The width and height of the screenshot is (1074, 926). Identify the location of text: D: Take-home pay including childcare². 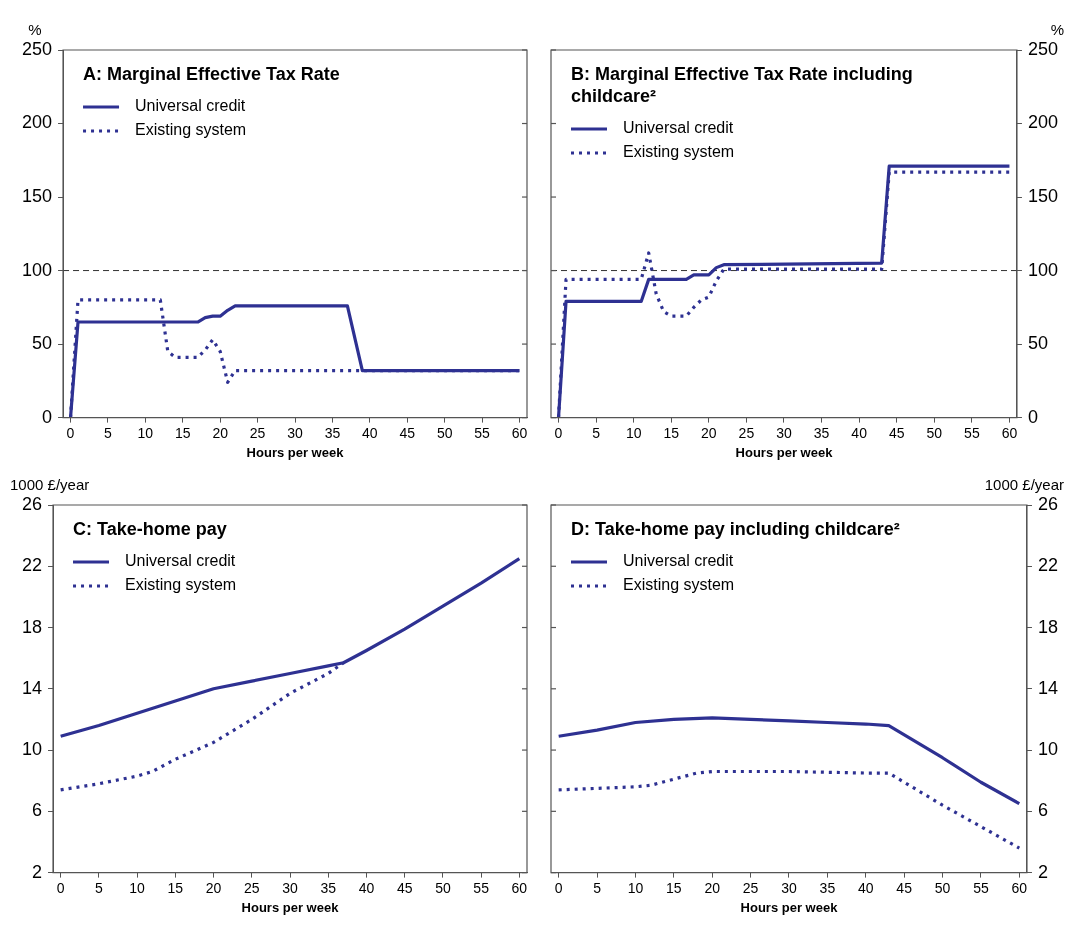
(735, 529).